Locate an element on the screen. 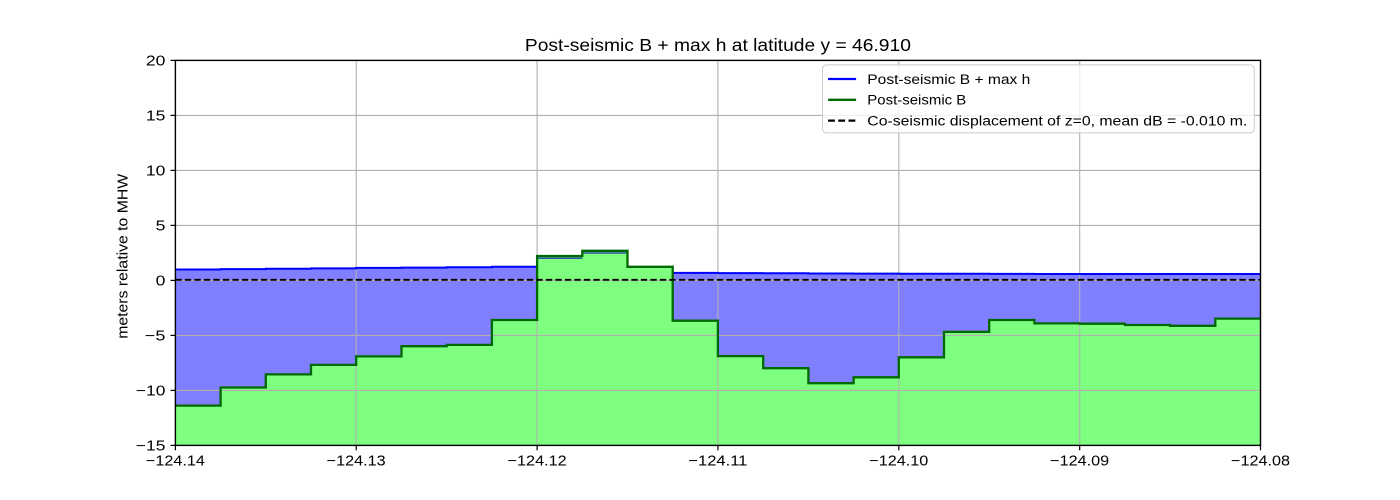 Image resolution: width=1400 pixels, height=500 pixels. svg-text: Post-seismic B is located at coordinates (916, 101).